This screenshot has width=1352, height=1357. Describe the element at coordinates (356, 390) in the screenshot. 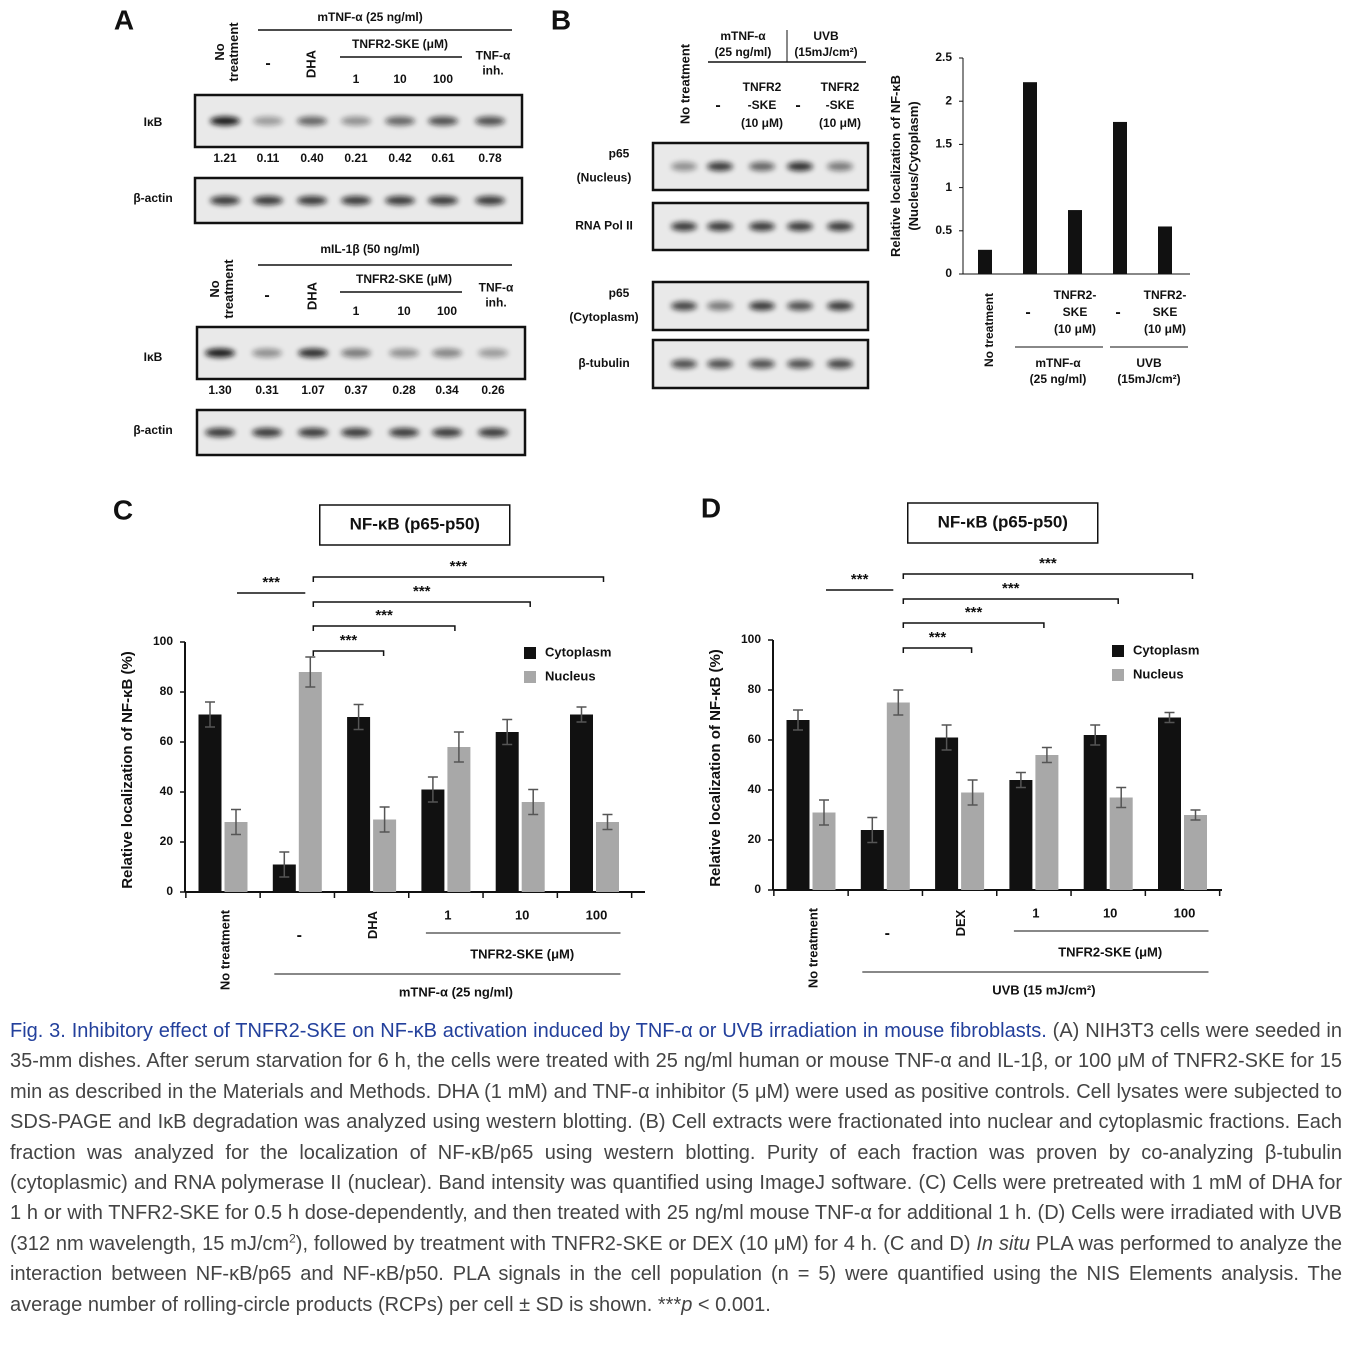

I see `band-intensity: 0.37` at that location.